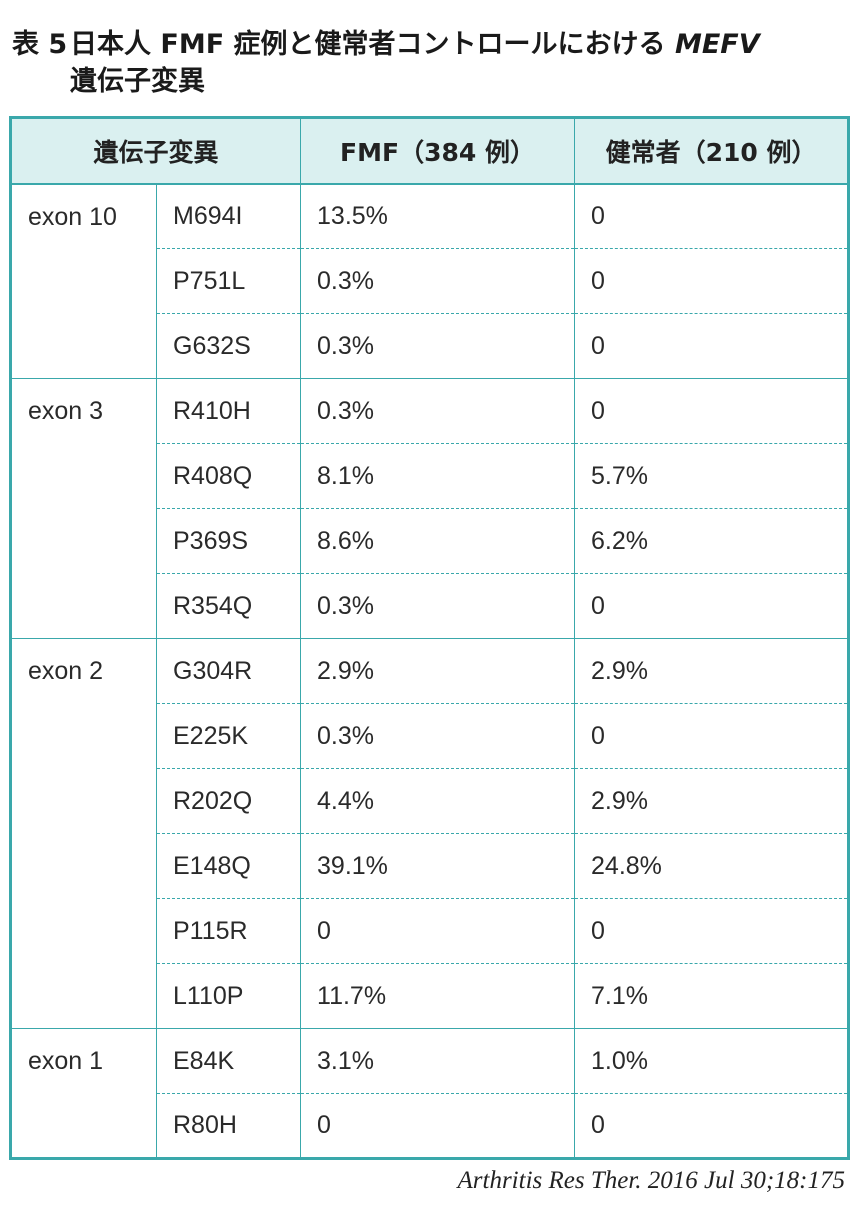 This screenshot has height=1205, width=855. What do you see at coordinates (83, 508) in the screenshot?
I see `exon-cell: exon 3` at bounding box center [83, 508].